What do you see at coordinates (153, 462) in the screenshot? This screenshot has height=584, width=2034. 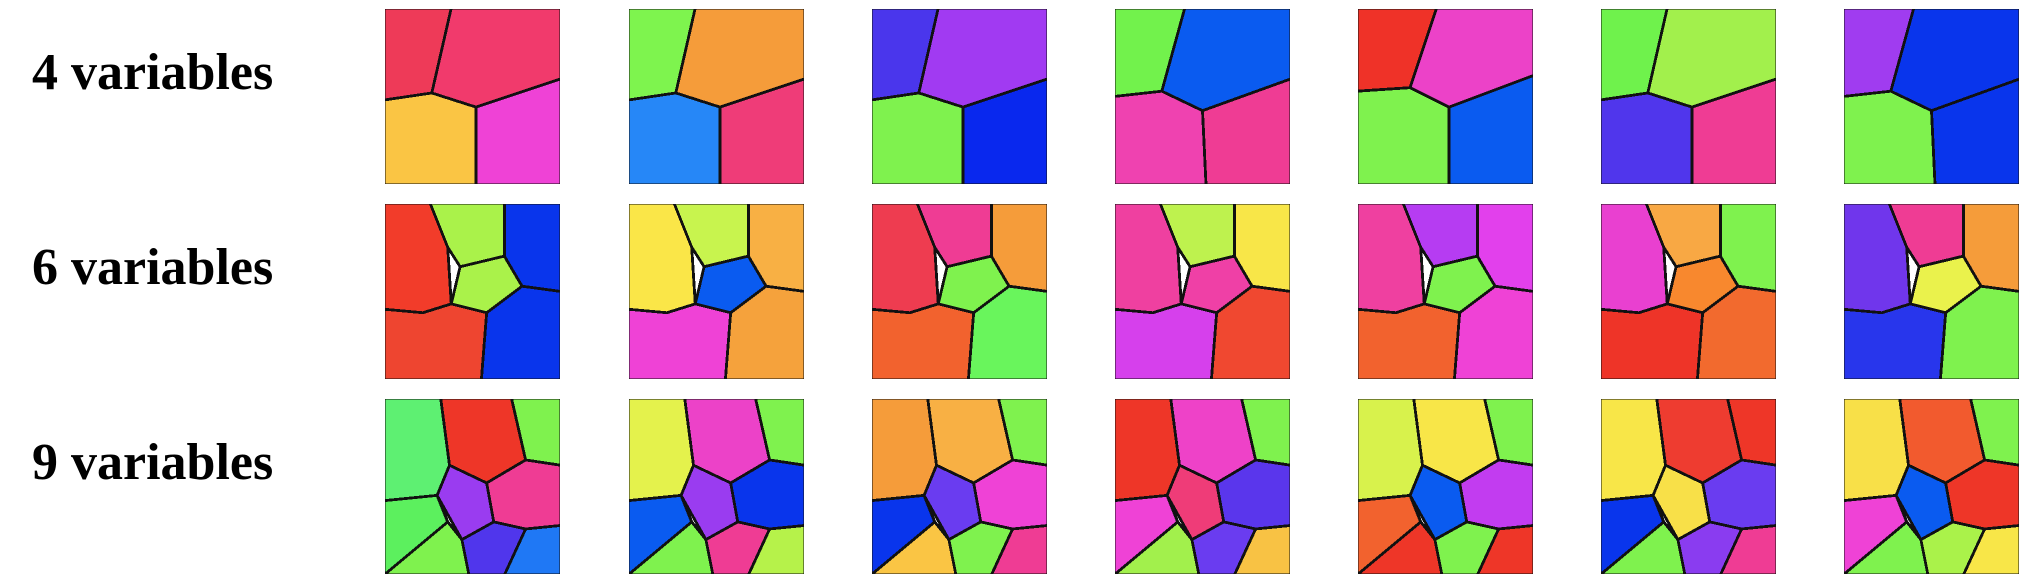 I see `row-label: 9 variables` at bounding box center [153, 462].